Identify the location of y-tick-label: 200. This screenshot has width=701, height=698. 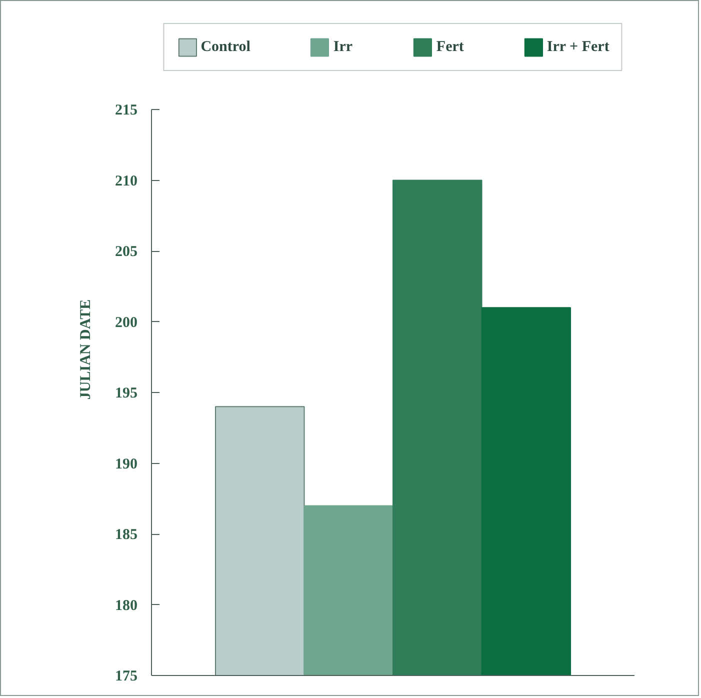
(126, 322).